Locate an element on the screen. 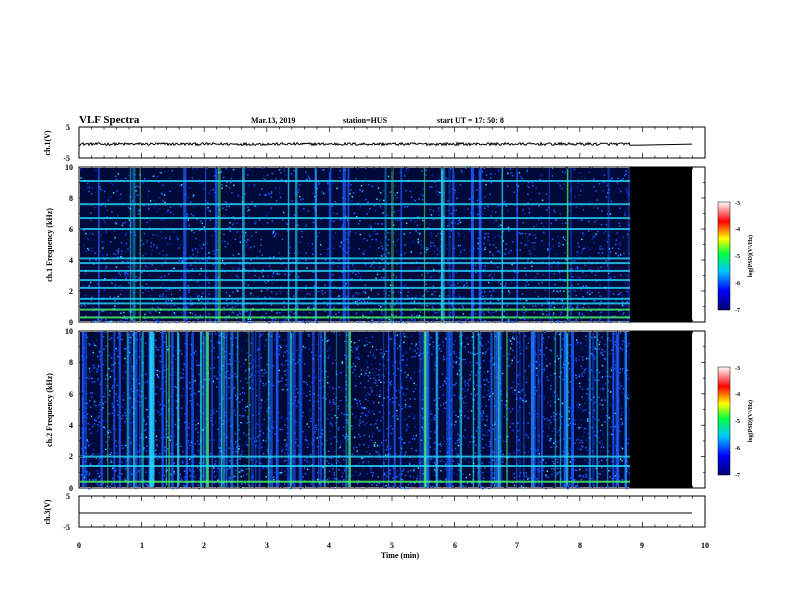  sferic-streak is located at coordinates (444, 244).